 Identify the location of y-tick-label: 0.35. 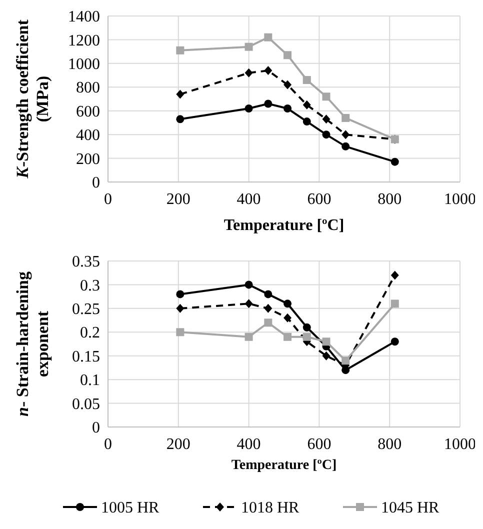
(86, 262).